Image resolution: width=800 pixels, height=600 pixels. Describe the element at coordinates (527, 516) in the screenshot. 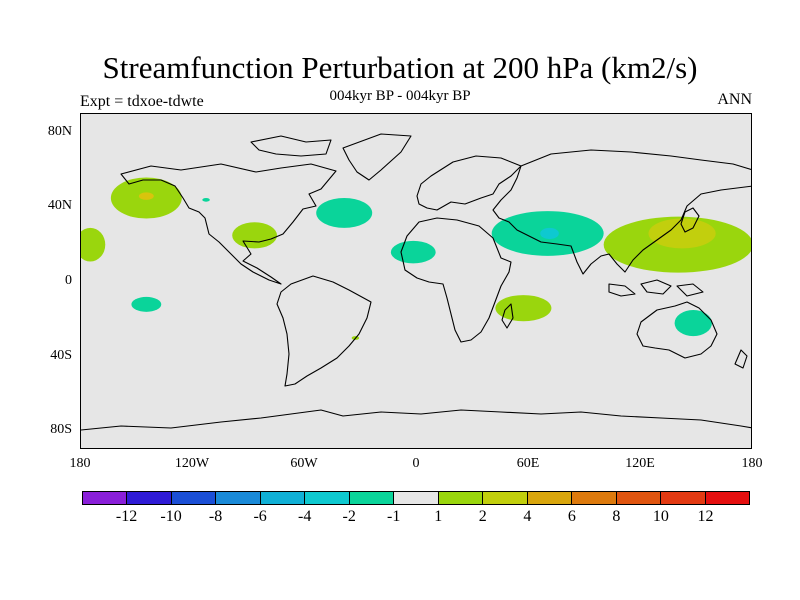

I see `colorbar-label: 4` at that location.